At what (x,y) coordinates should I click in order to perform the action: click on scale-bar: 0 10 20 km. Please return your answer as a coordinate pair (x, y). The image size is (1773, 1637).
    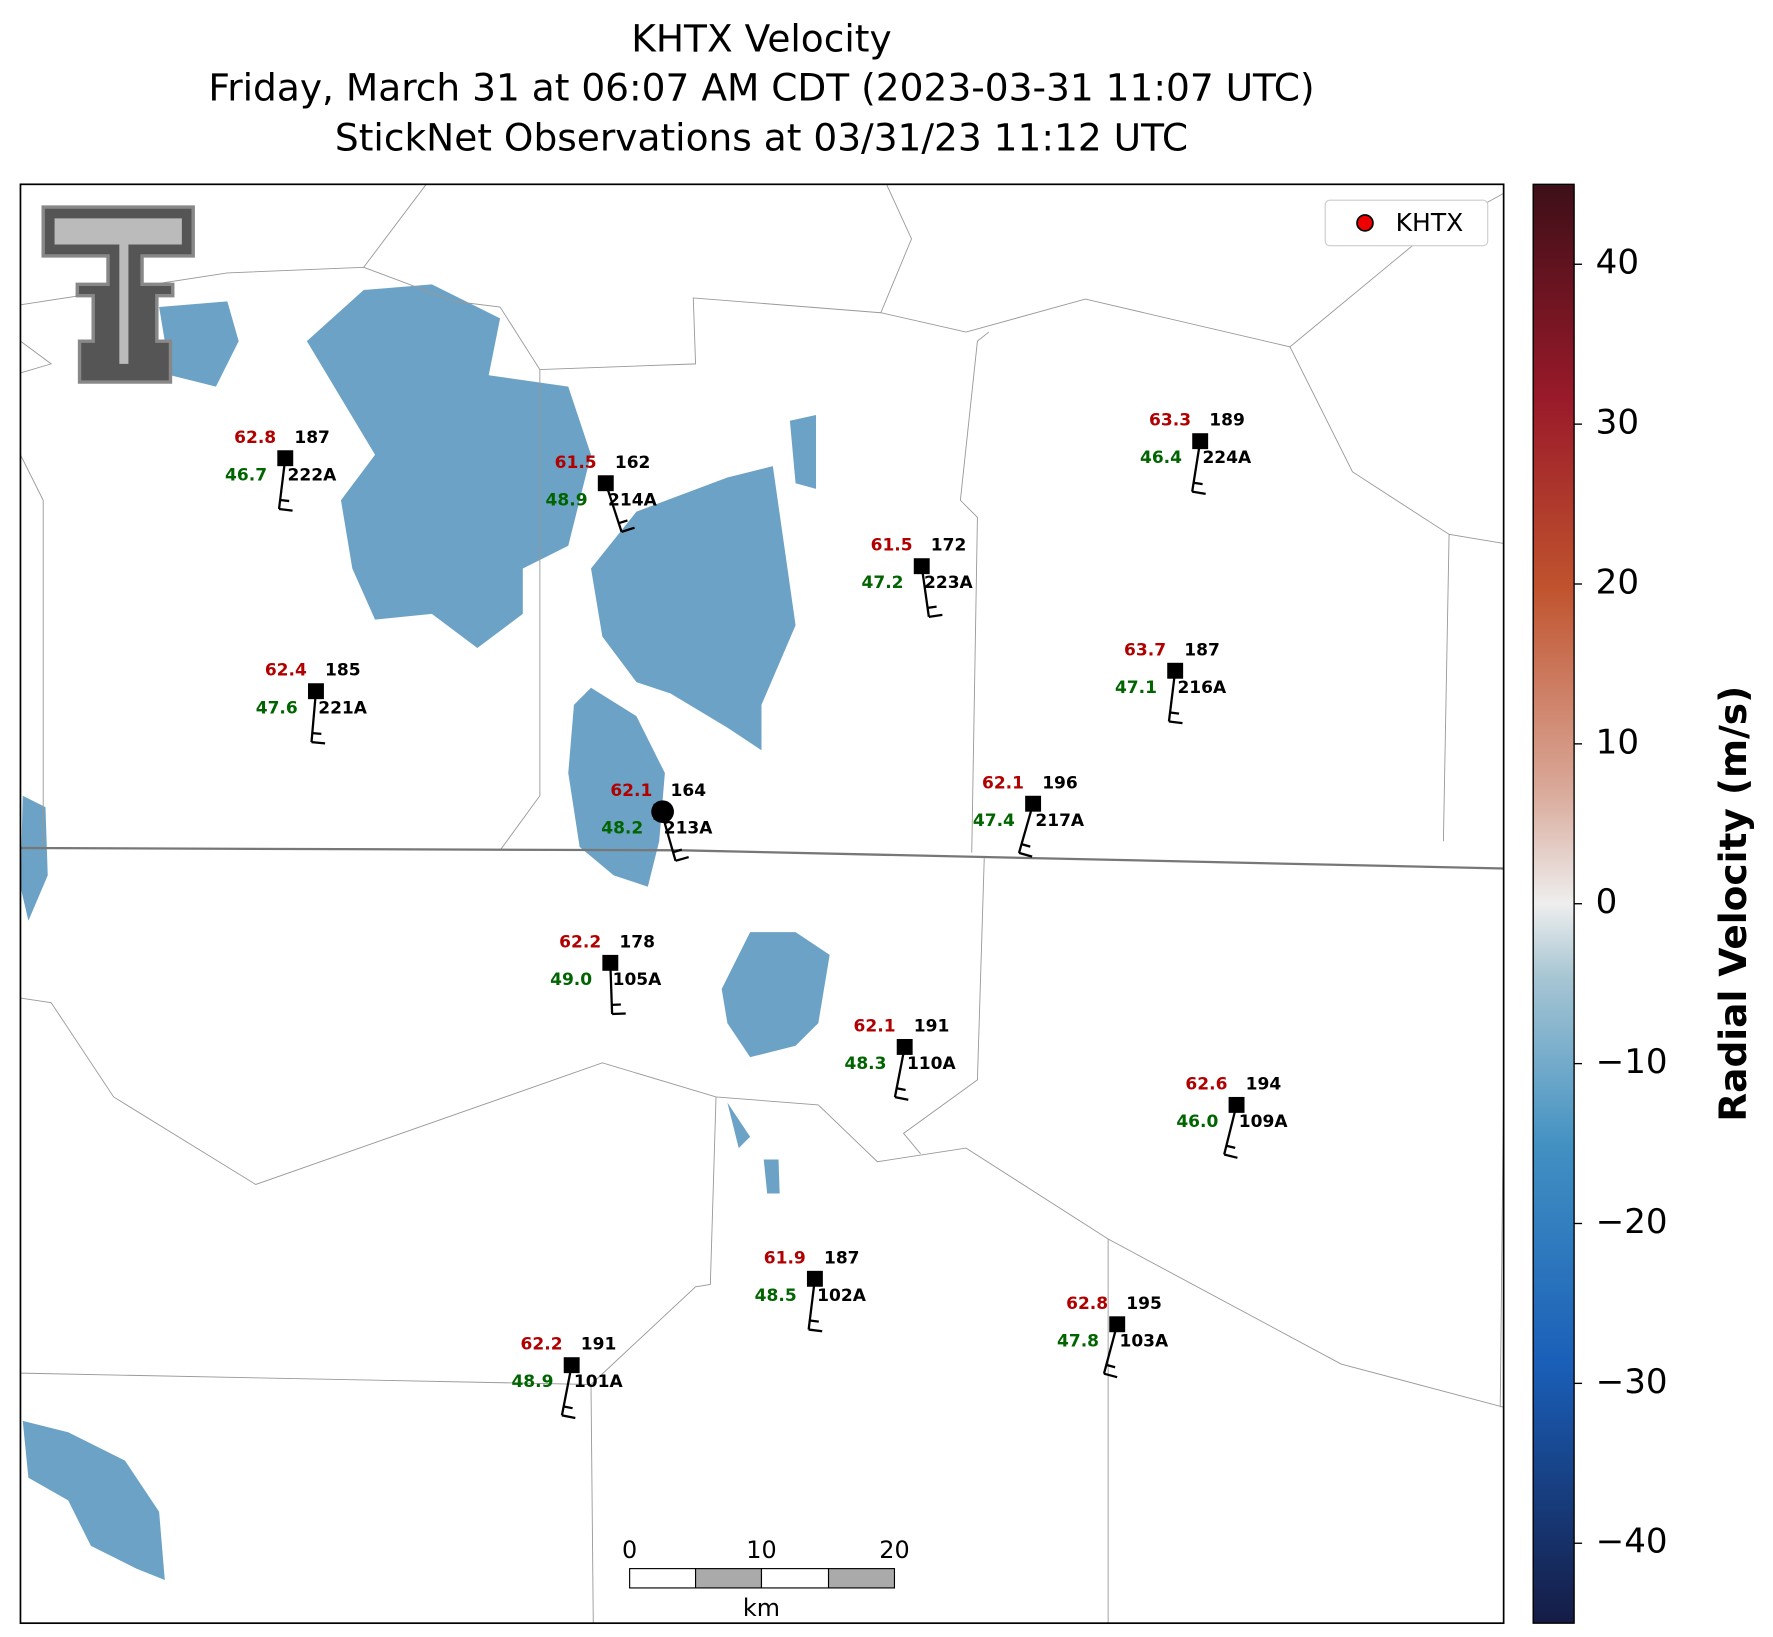
    Looking at the image, I should click on (766, 1579).